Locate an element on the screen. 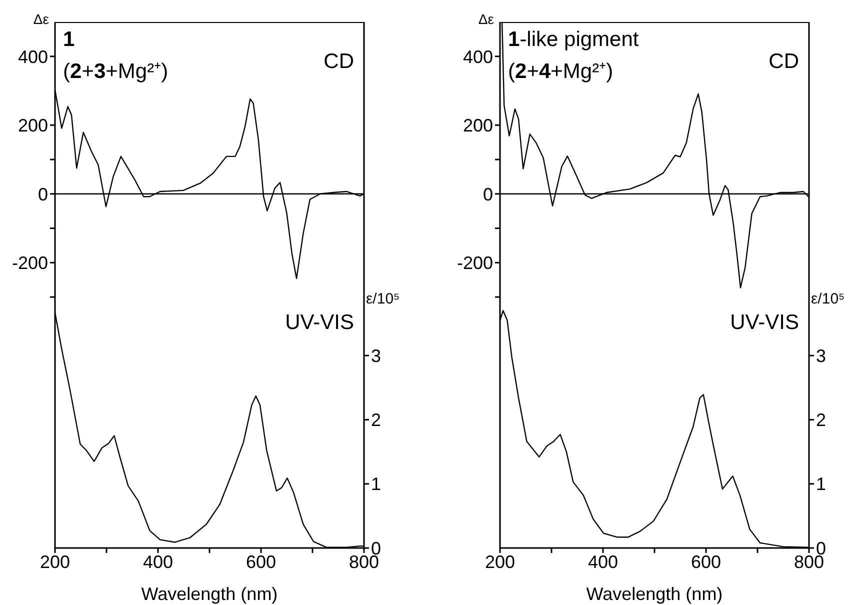  annotation: 1-like pigment is located at coordinates (573, 39).